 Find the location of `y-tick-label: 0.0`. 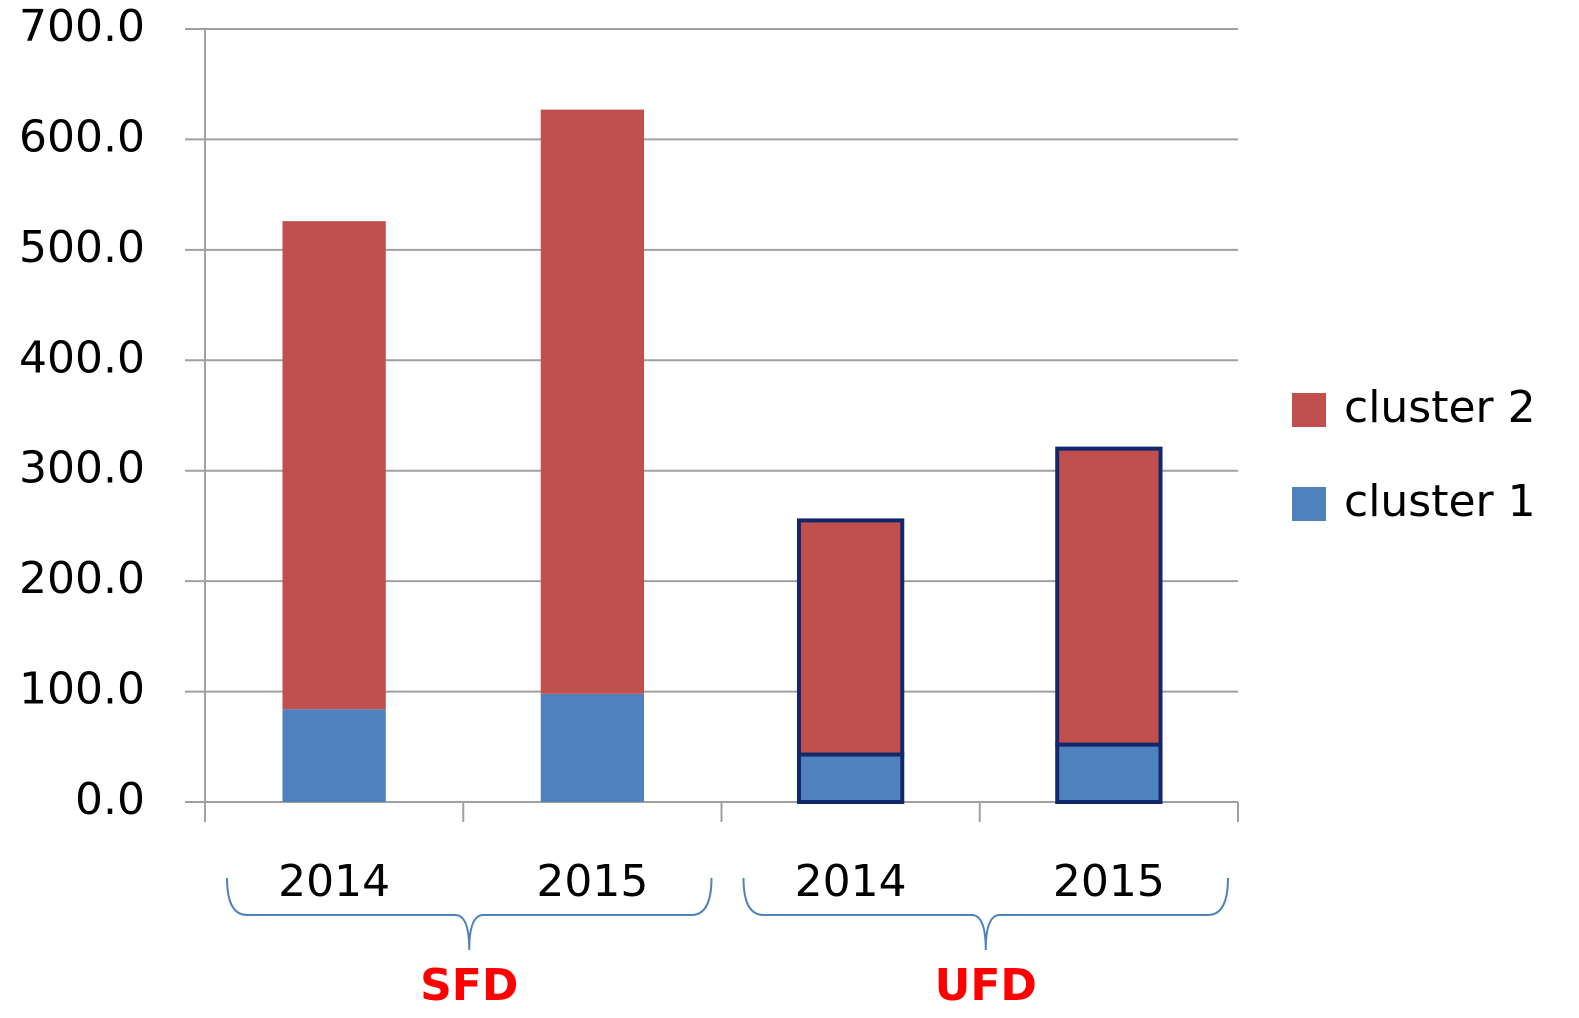

y-tick-label: 0.0 is located at coordinates (110, 799).